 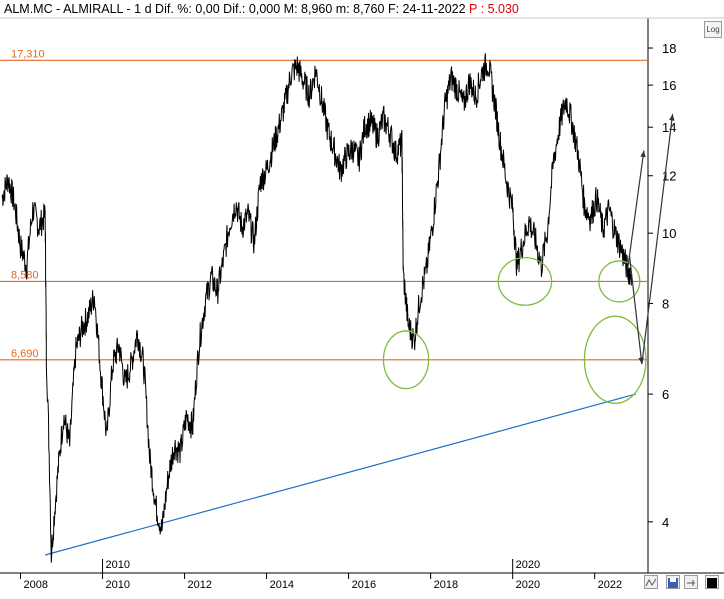 I want to click on low-label: m:, so click(x=342, y=9).